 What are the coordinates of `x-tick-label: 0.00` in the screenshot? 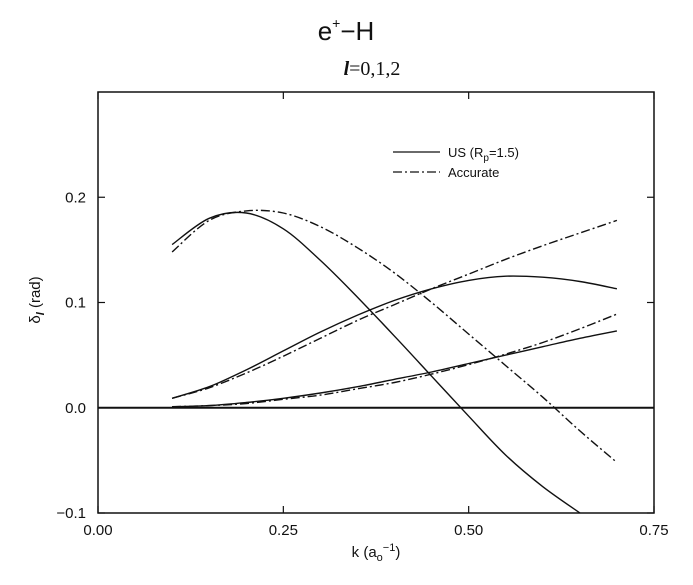 It's located at (97, 530).